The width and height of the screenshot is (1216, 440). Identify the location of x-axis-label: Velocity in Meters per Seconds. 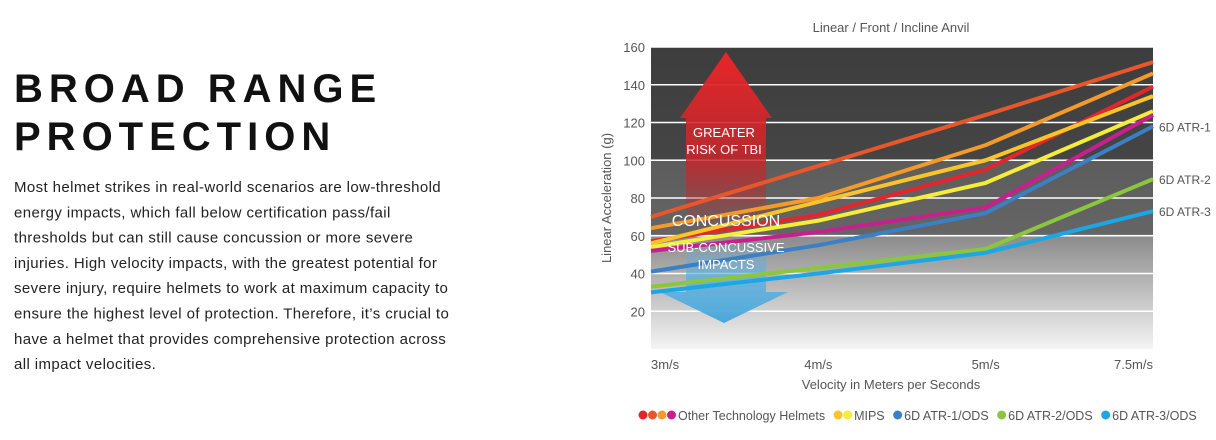
(891, 384).